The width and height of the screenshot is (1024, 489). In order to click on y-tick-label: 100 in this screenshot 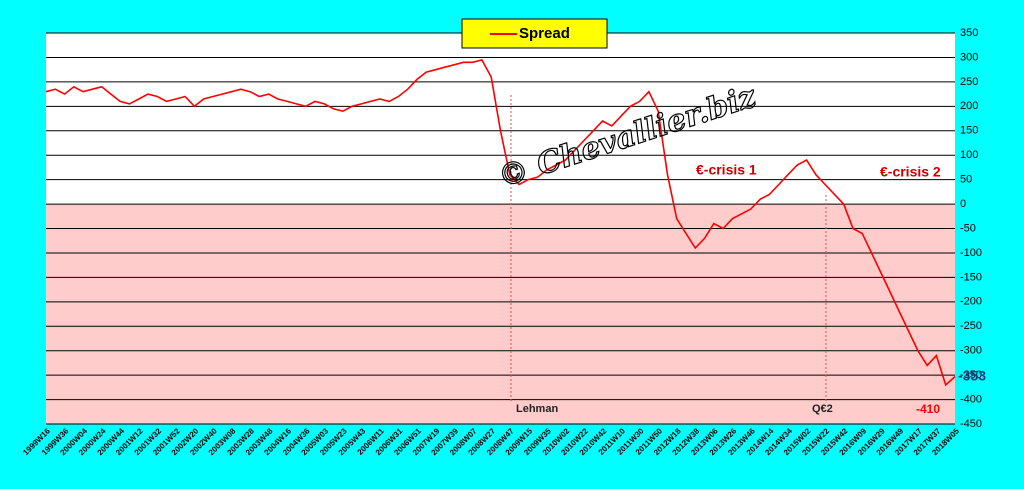, I will do `click(969, 155)`.